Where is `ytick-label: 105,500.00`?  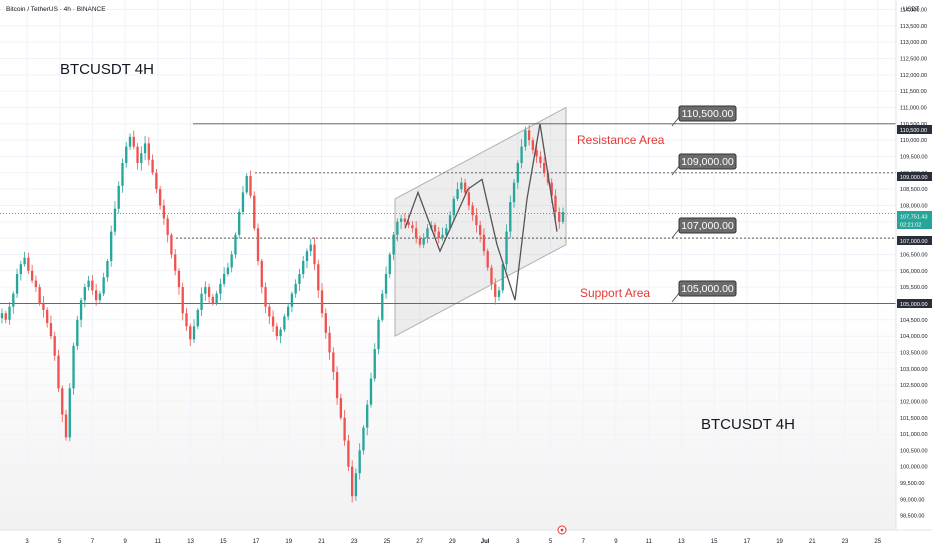
ytick-label: 105,500.00 is located at coordinates (914, 288).